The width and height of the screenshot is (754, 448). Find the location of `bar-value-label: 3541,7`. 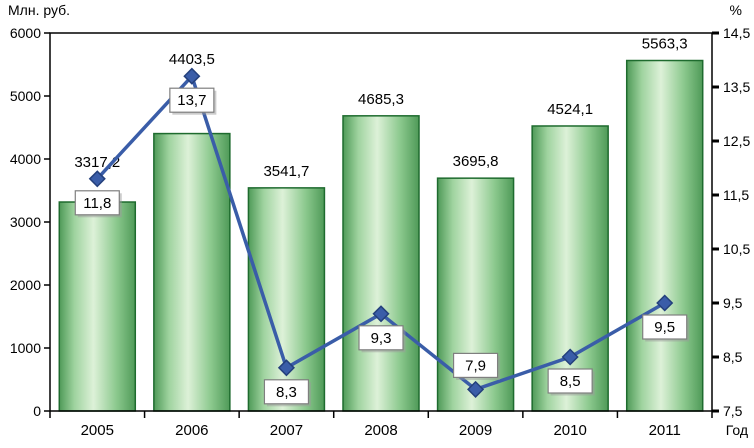

bar-value-label: 3541,7 is located at coordinates (286, 171).